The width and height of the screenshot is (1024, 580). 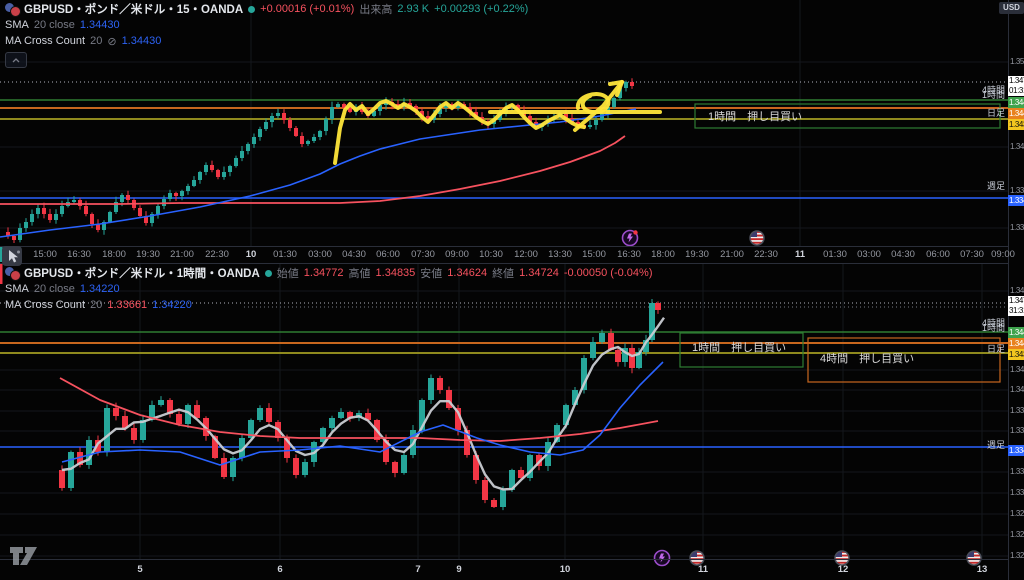 I want to click on price-label: 1.348, so click(x=1017, y=290).